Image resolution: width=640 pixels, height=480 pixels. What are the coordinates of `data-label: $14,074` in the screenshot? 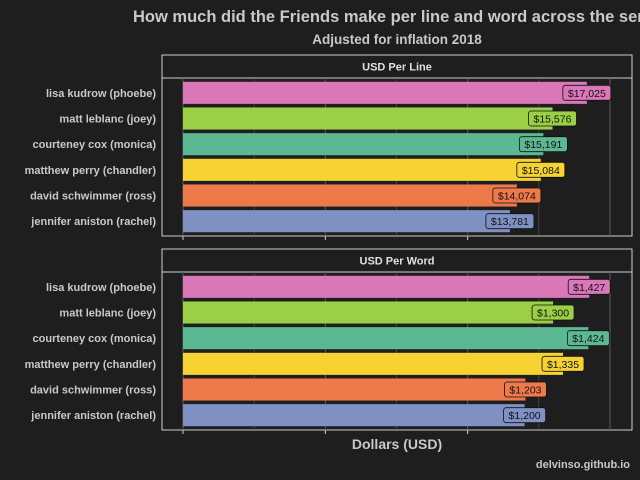 It's located at (517, 197).